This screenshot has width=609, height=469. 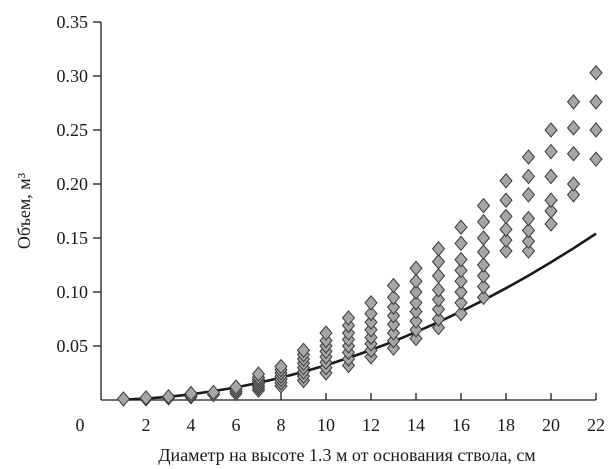 I want to click on x-tick-label: 6, so click(x=236, y=425).